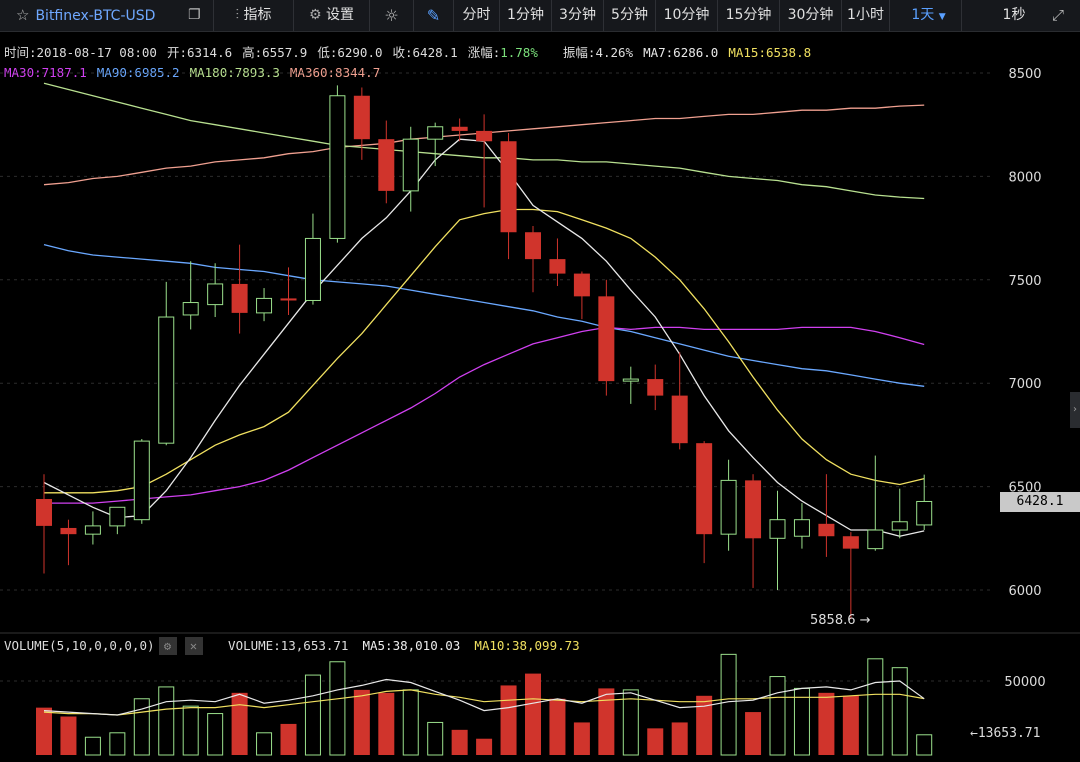 The width and height of the screenshot is (1080, 762). I want to click on volume-value: VOLUME:13,653.71, so click(288, 645).